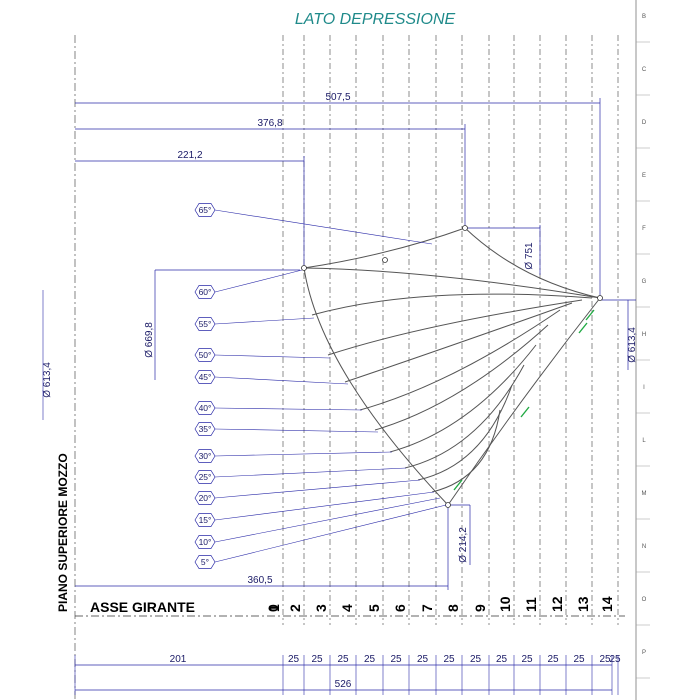 The height and width of the screenshot is (700, 700). I want to click on frame-letter-7: I, so click(644, 388).